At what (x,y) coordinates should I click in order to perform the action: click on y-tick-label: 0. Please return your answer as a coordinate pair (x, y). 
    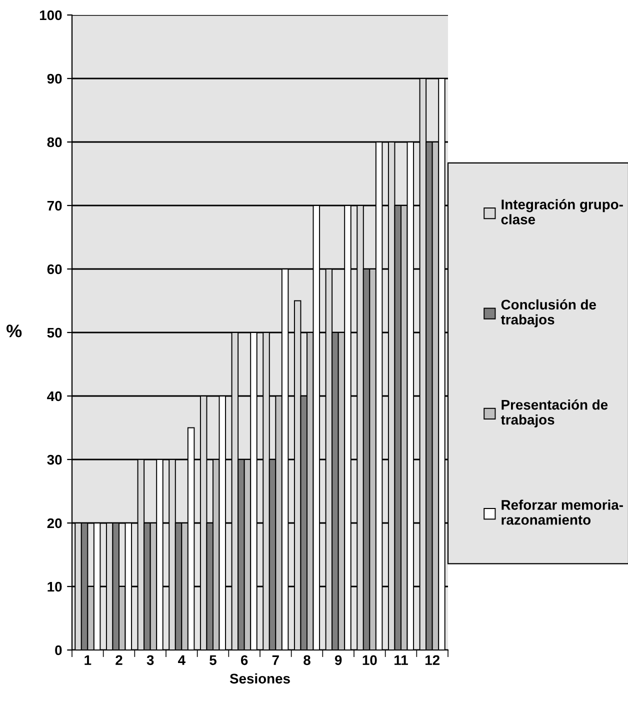
    Looking at the image, I should click on (58, 650).